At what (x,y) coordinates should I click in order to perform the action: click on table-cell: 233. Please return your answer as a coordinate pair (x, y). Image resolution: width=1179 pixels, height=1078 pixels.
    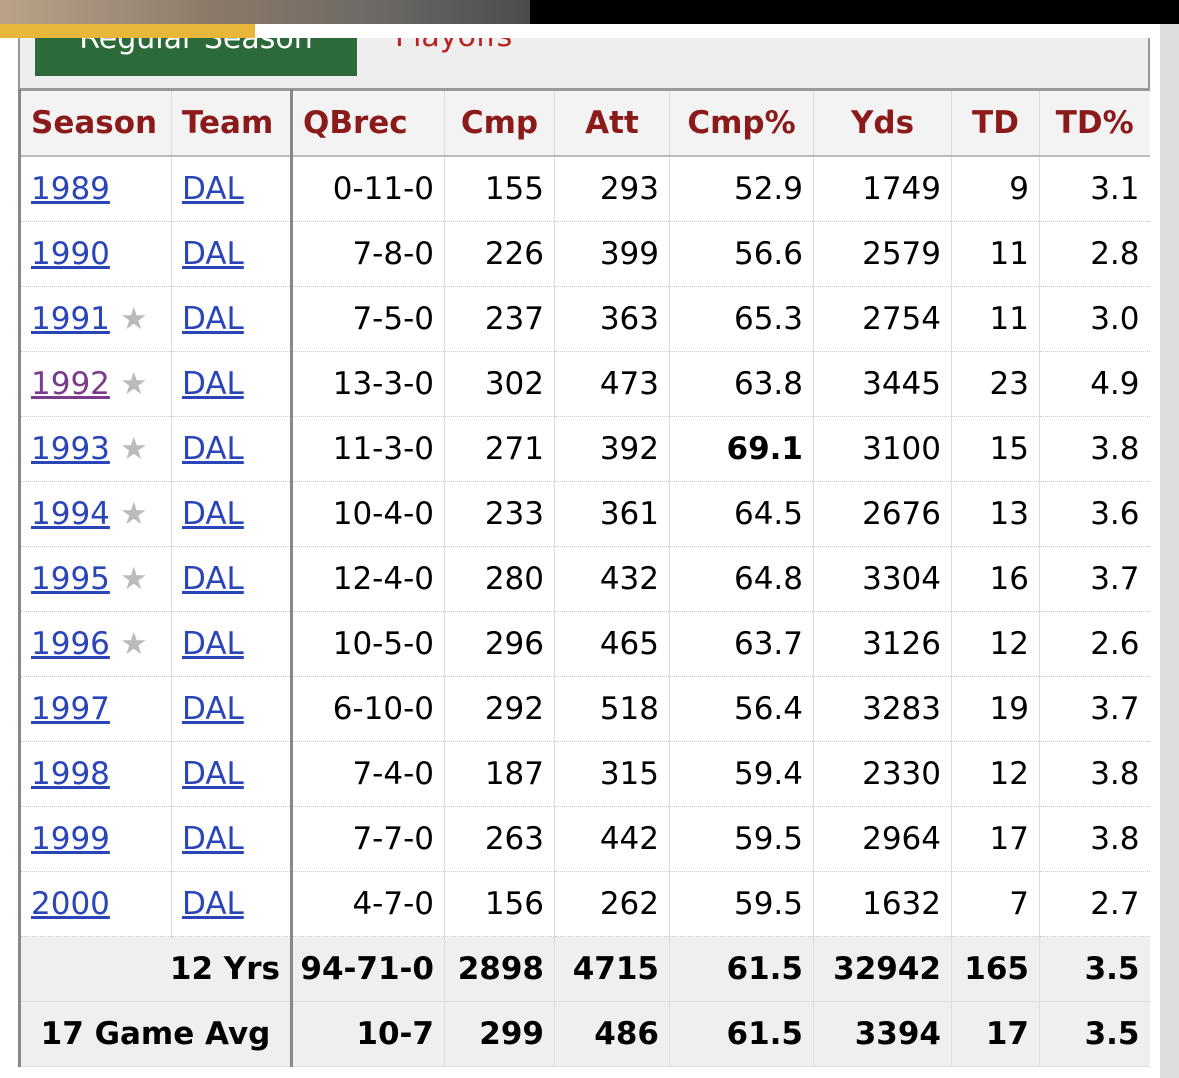
    Looking at the image, I should click on (499, 514).